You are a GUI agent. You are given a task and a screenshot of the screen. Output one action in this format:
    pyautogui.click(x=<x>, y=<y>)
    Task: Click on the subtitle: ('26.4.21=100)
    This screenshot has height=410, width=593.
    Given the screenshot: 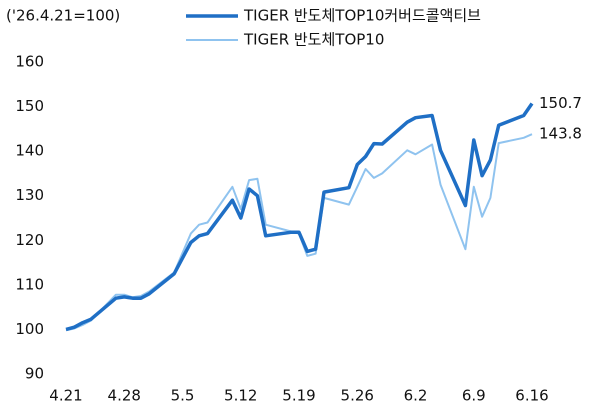 What is the action you would take?
    pyautogui.click(x=63, y=16)
    